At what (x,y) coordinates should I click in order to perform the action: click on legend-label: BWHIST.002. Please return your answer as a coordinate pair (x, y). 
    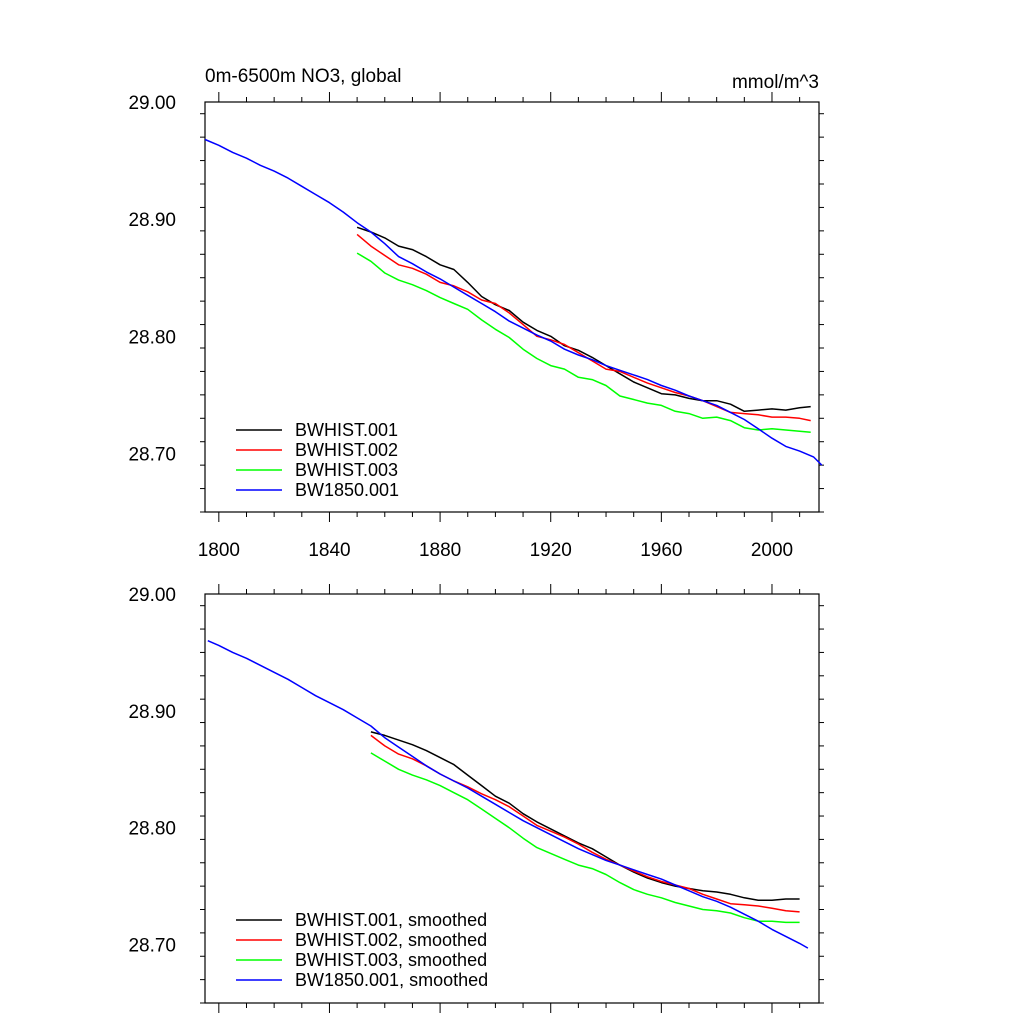
    Looking at the image, I should click on (346, 450).